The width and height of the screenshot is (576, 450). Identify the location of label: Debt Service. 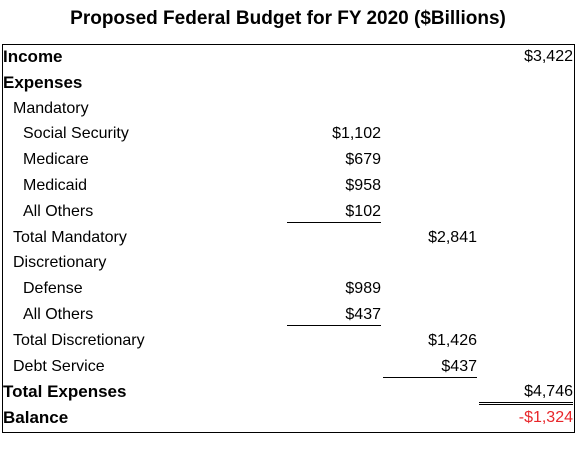
(59, 366).